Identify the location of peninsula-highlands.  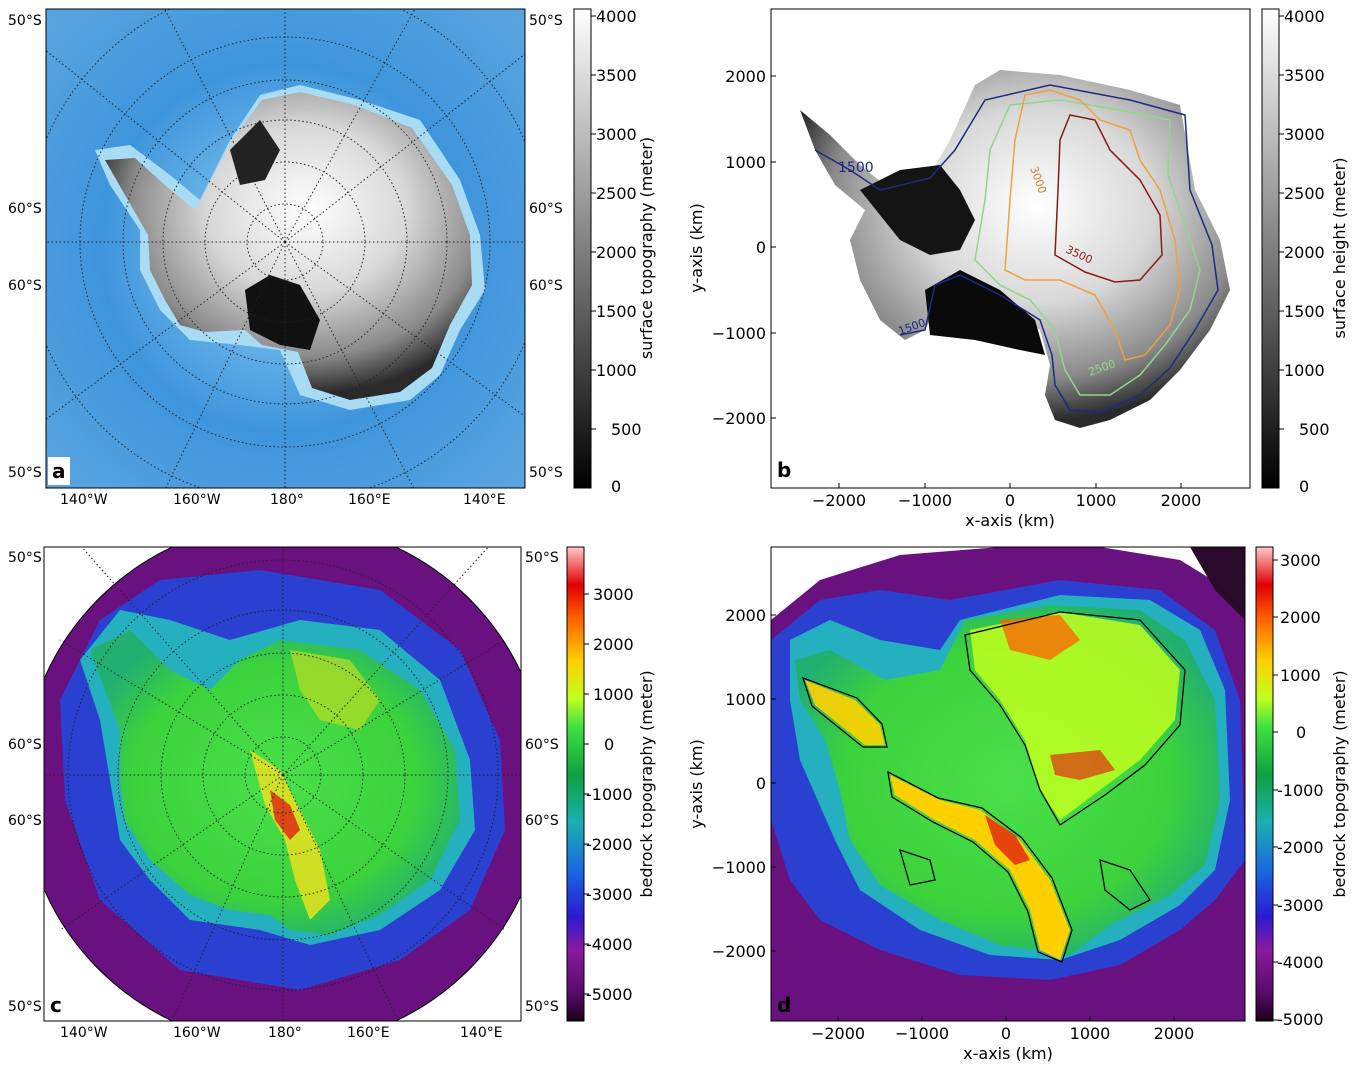
(845, 712).